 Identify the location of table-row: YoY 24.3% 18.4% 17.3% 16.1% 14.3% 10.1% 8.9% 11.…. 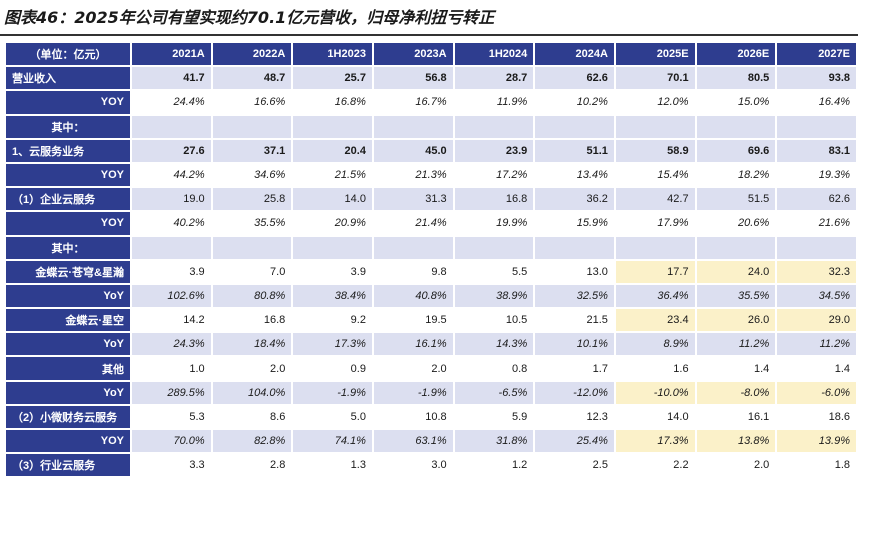
(431, 344).